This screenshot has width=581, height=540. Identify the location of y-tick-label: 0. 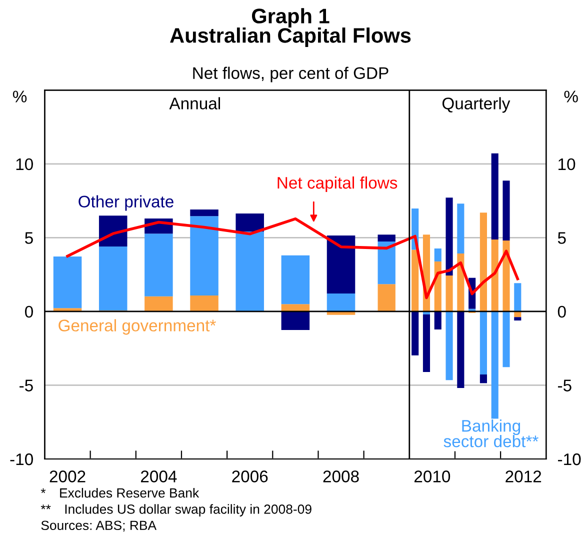
(29, 312).